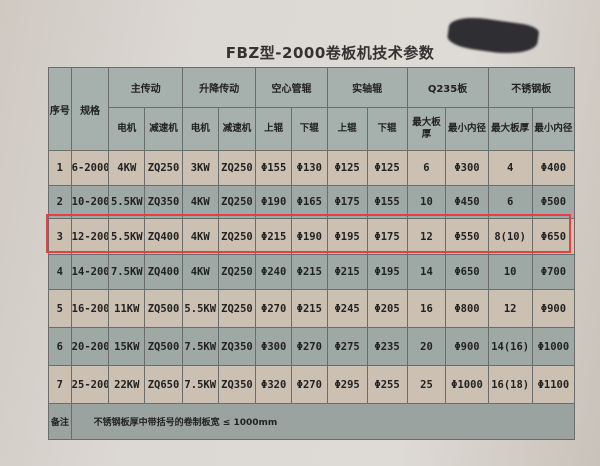 Image resolution: width=600 pixels, height=466 pixels. Describe the element at coordinates (387, 384) in the screenshot. I see `table-cell: Φ255` at that location.